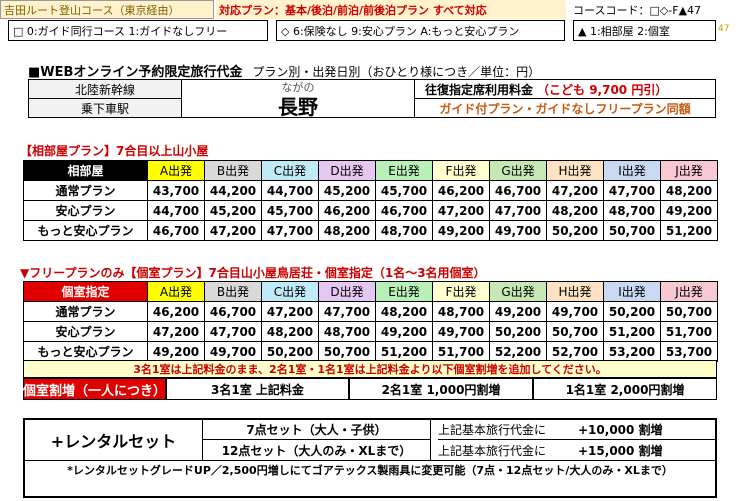 This screenshot has width=739, height=501. I want to click on route-label: 吉田ルート登山コース（東京経由）, so click(107, 9).